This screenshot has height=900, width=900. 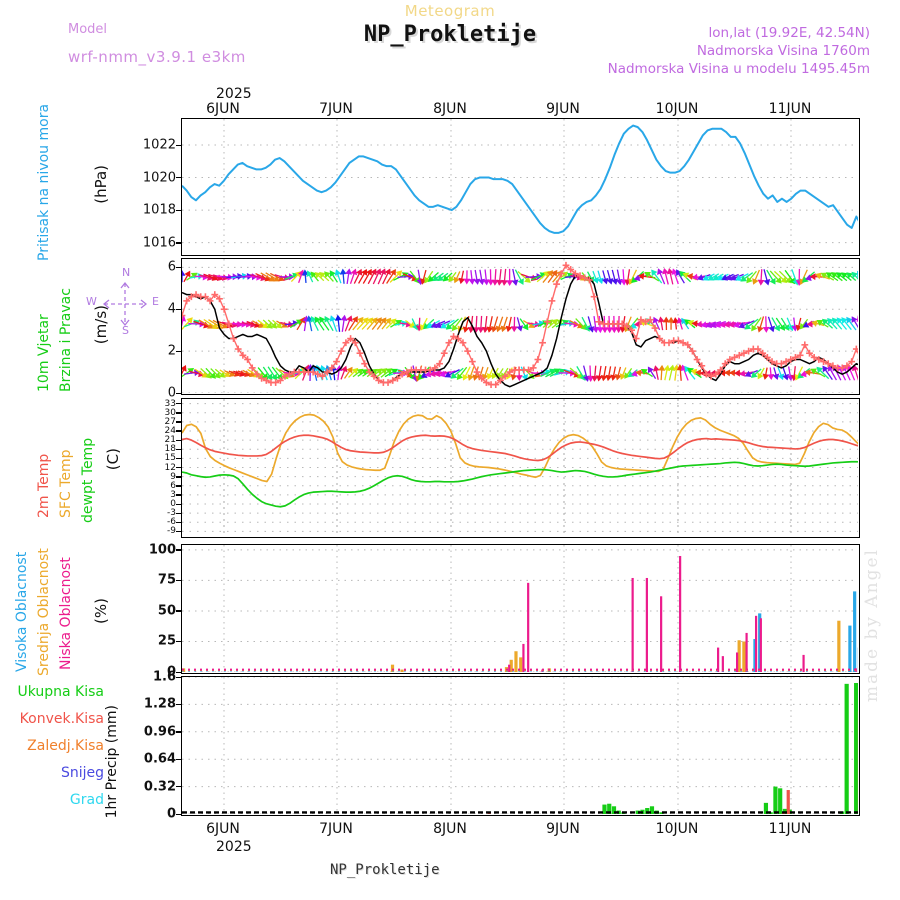 I want to click on y-tick-label: 1.6, so click(x=164, y=677).